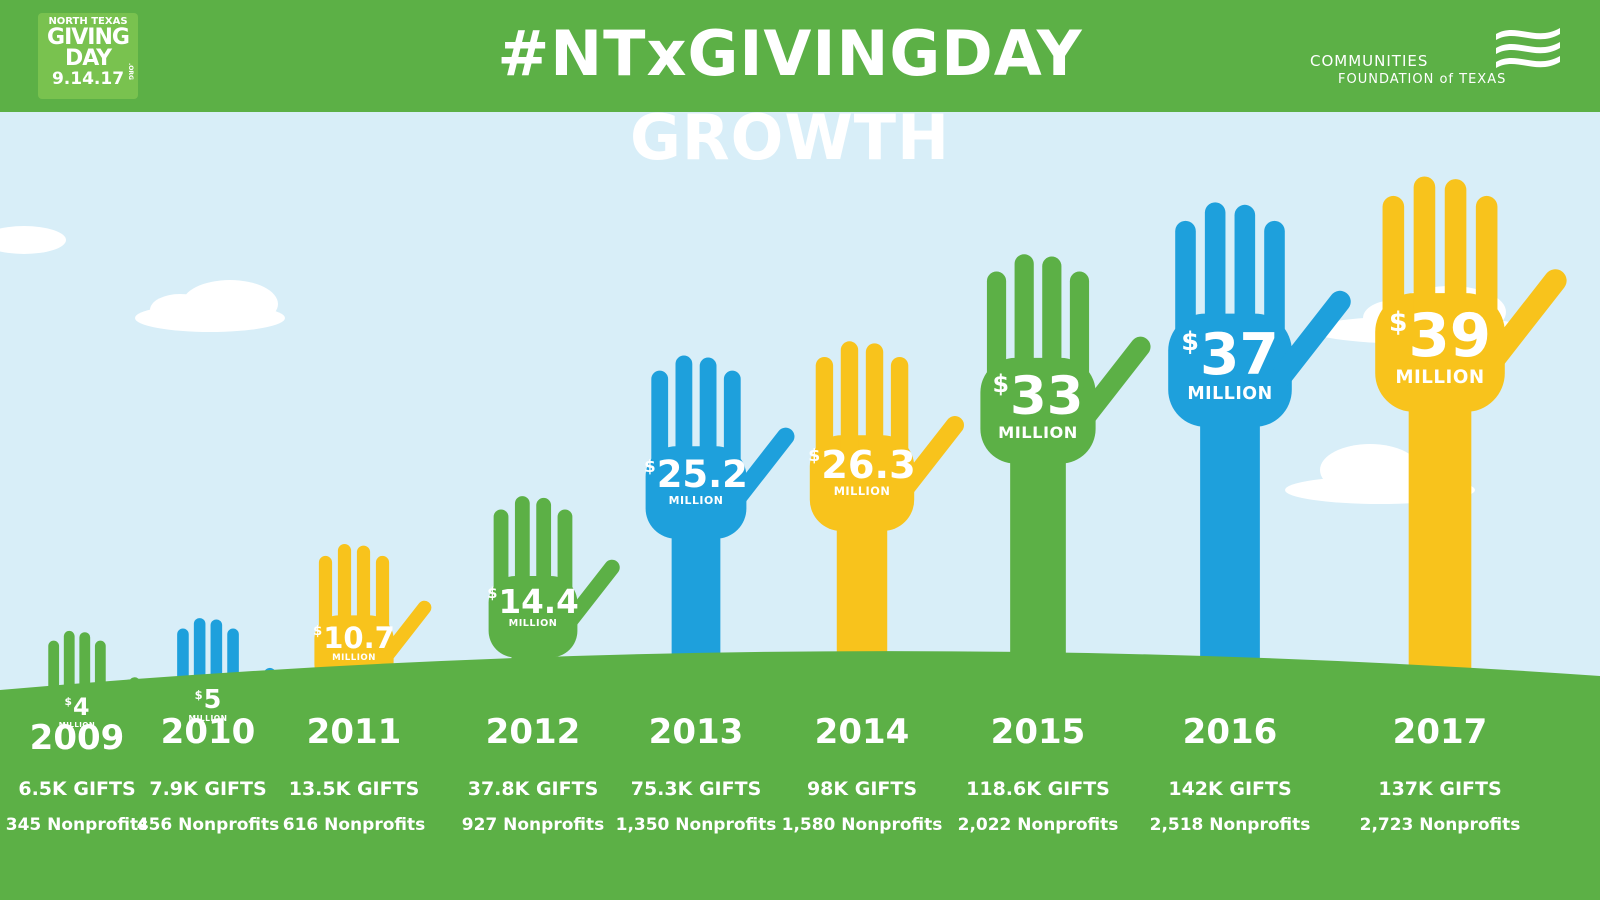  Describe the element at coordinates (142, 279) in the screenshot. I see `cloud-left` at that location.